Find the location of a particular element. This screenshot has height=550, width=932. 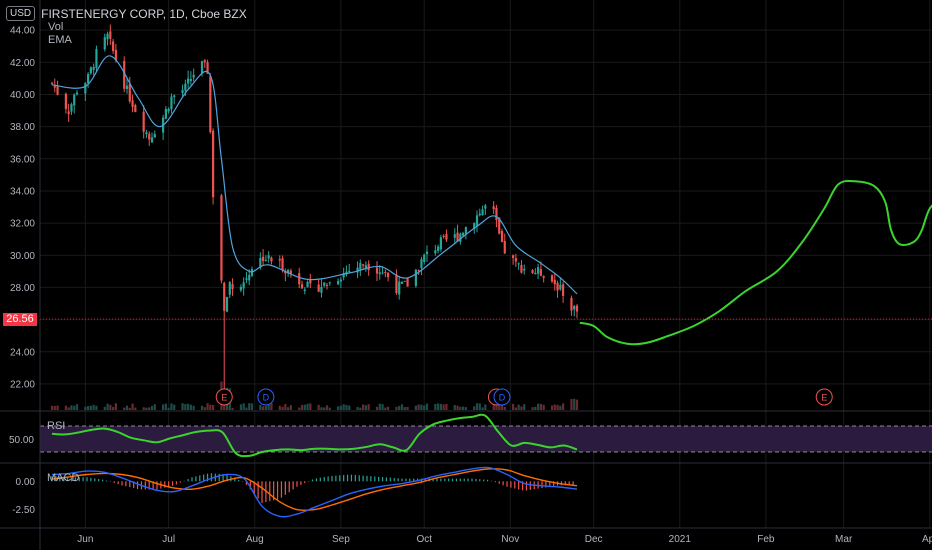

macd-label: MACD is located at coordinates (63, 478).